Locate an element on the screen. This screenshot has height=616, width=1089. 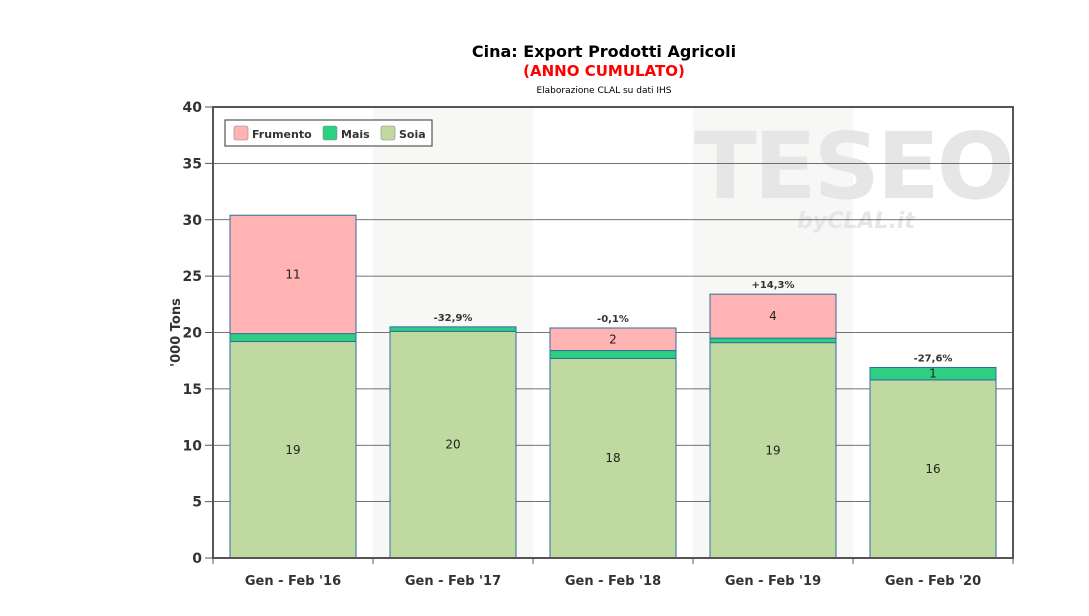
chart-subtitle: (ANNO CUMULATO) is located at coordinates (604, 71).